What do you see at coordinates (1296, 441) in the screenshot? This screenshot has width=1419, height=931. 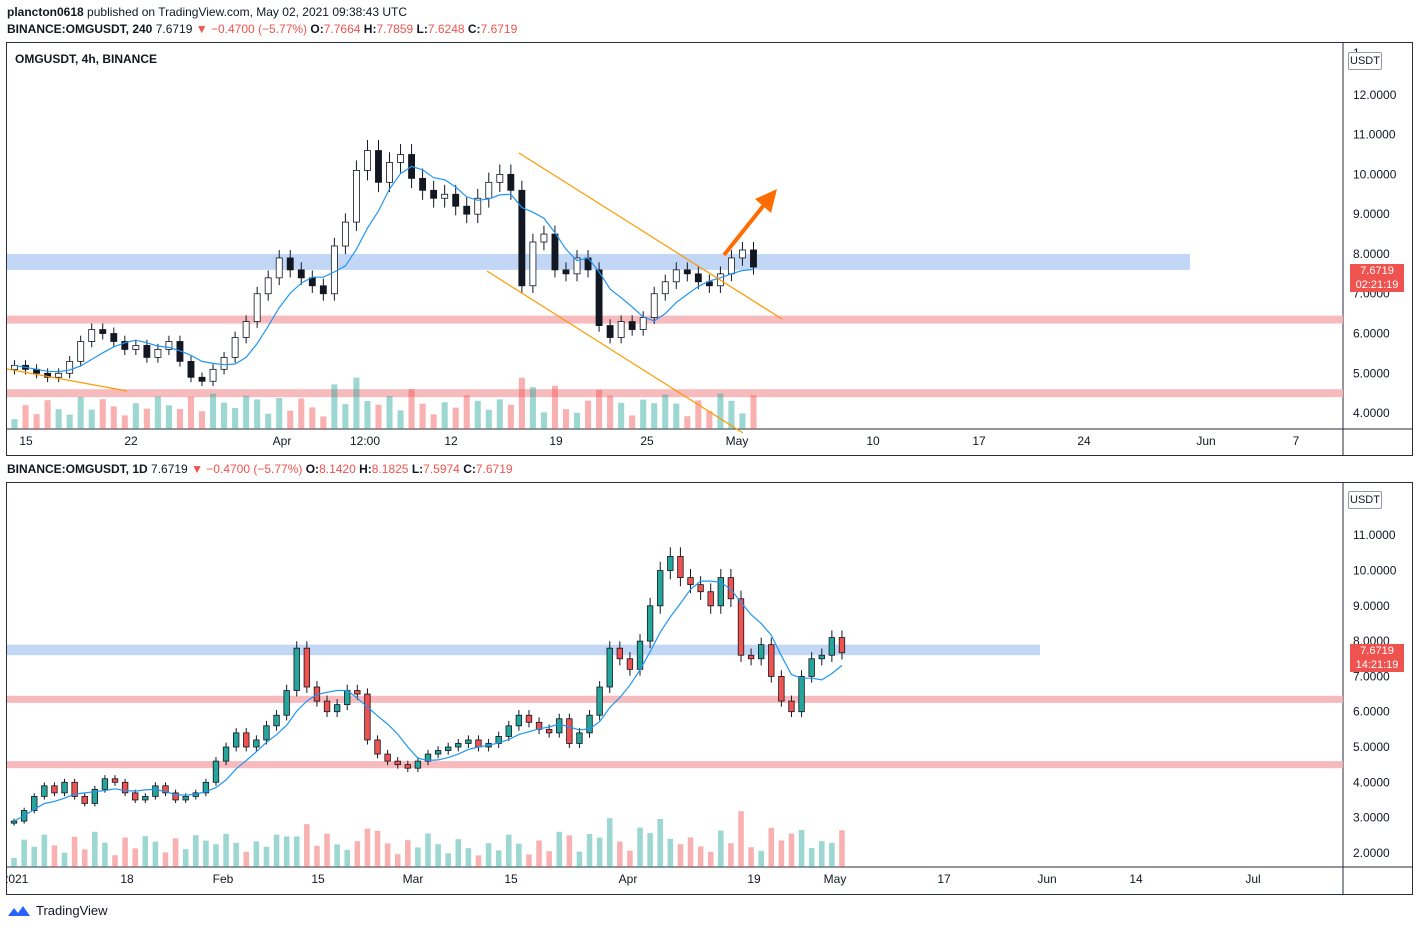 I see `time-tick-label: 7` at bounding box center [1296, 441].